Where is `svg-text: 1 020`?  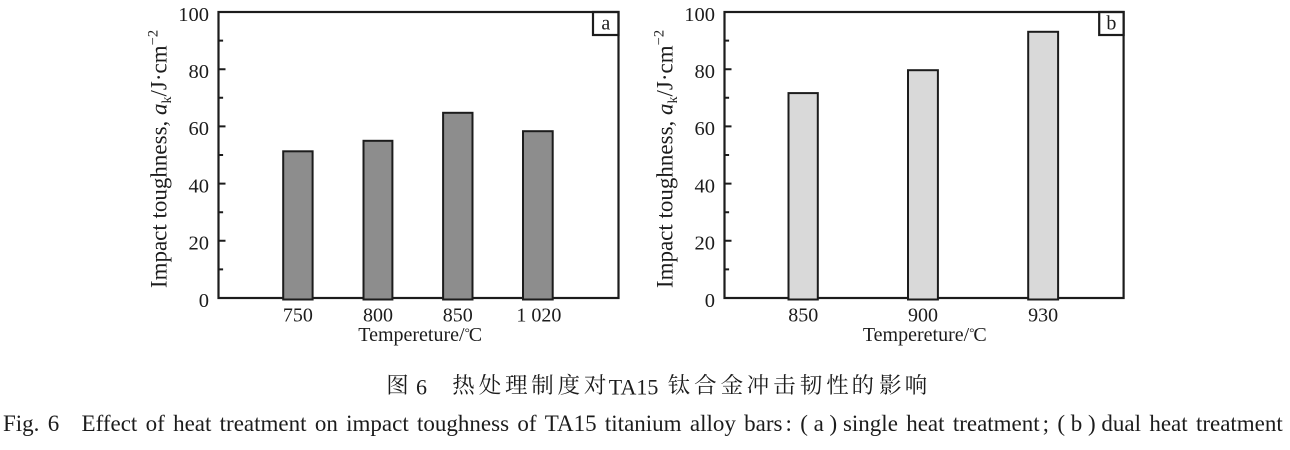
svg-text: 1 020 is located at coordinates (538, 316).